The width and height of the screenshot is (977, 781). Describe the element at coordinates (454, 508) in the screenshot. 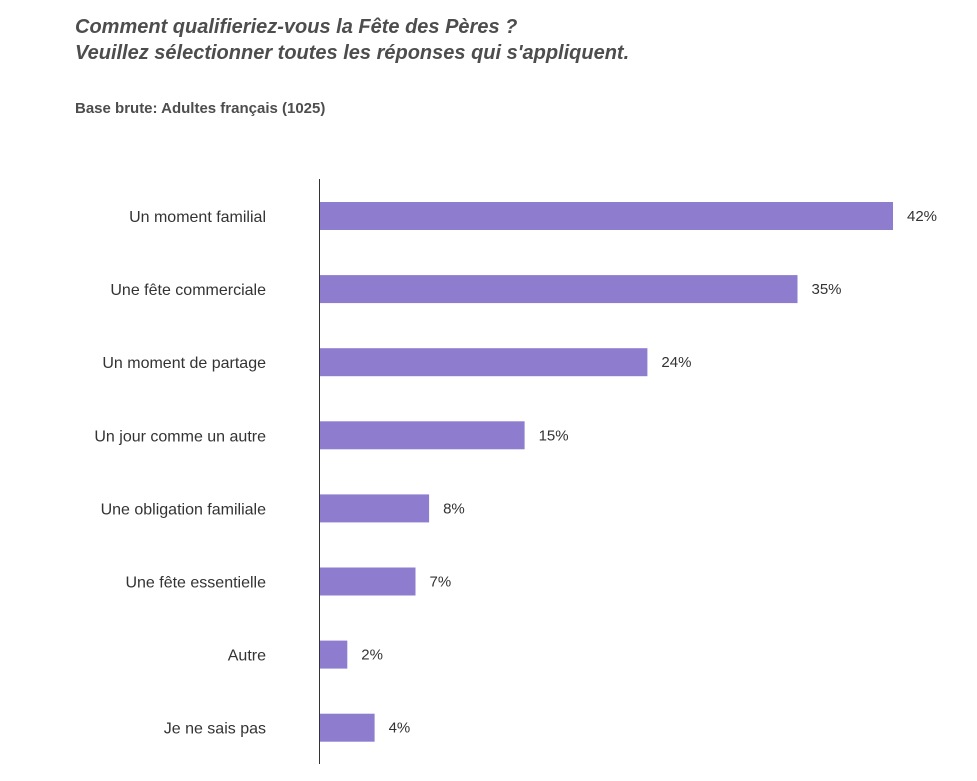

I see `value-label: 8%` at that location.